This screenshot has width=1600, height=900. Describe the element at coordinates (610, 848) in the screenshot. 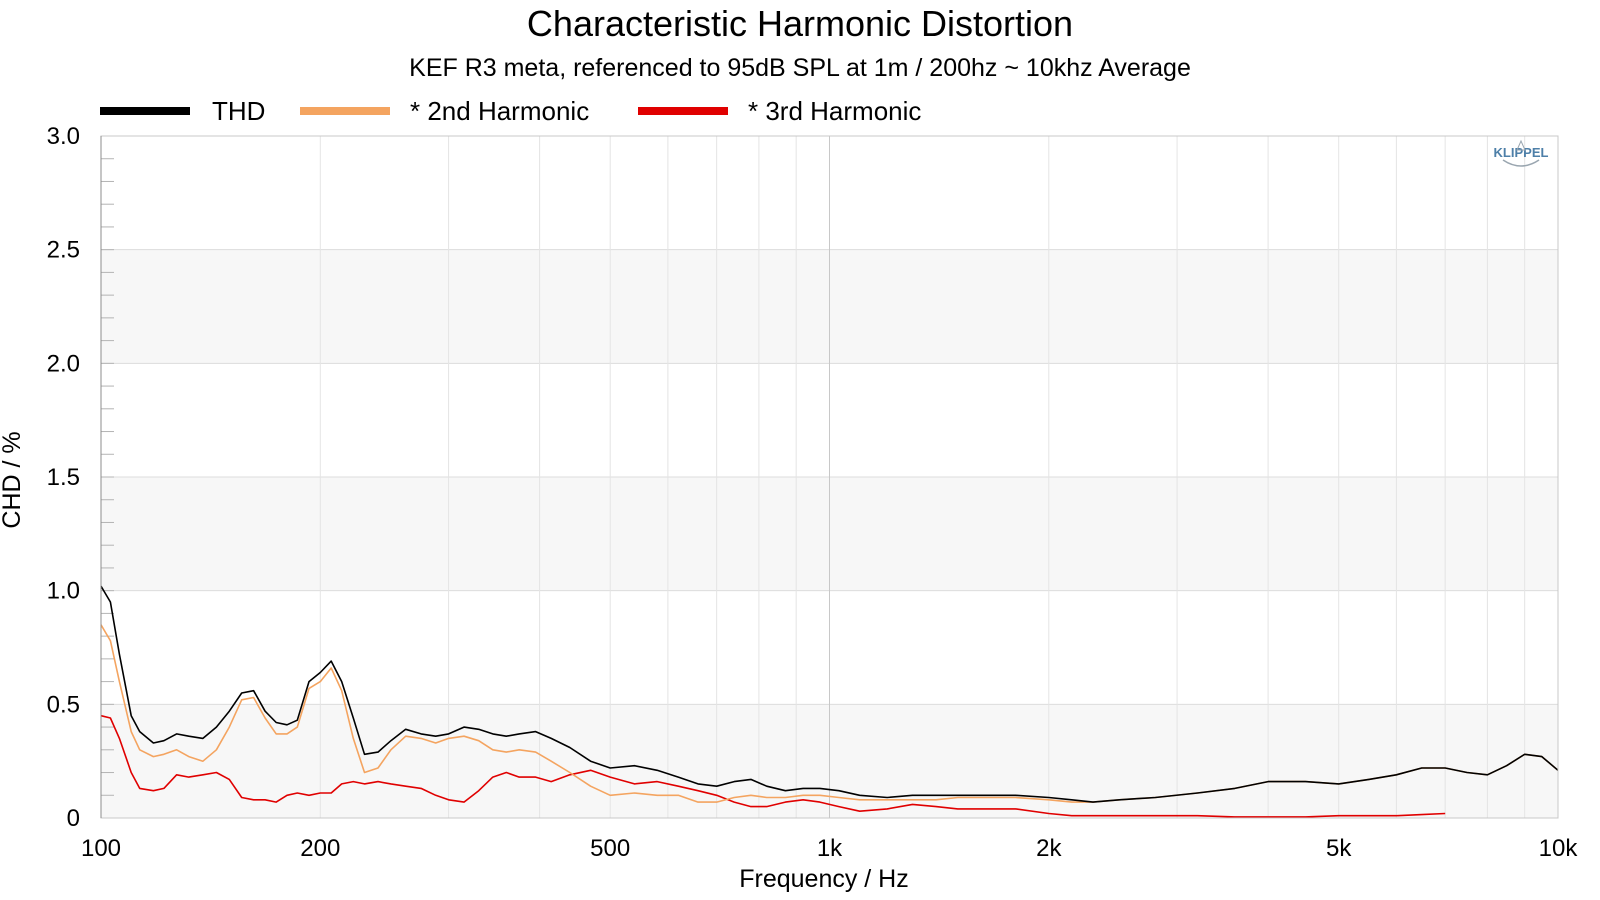

I see `x-tick-label: 500` at that location.